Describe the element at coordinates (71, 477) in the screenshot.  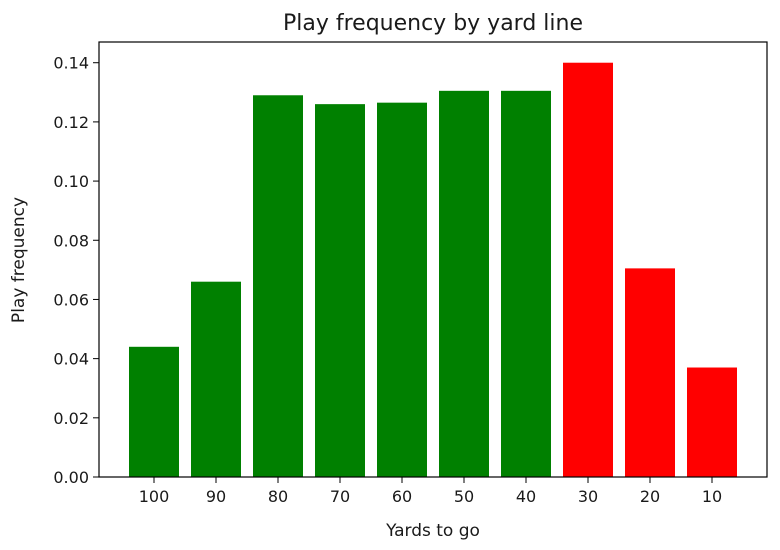
I see `y-tick-label: 0.00` at that location.